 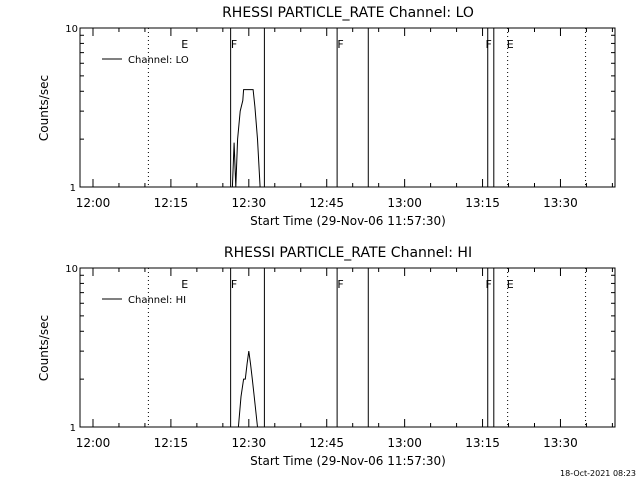 What do you see at coordinates (246, 138) in the screenshot?
I see `series-line-lo` at bounding box center [246, 138].